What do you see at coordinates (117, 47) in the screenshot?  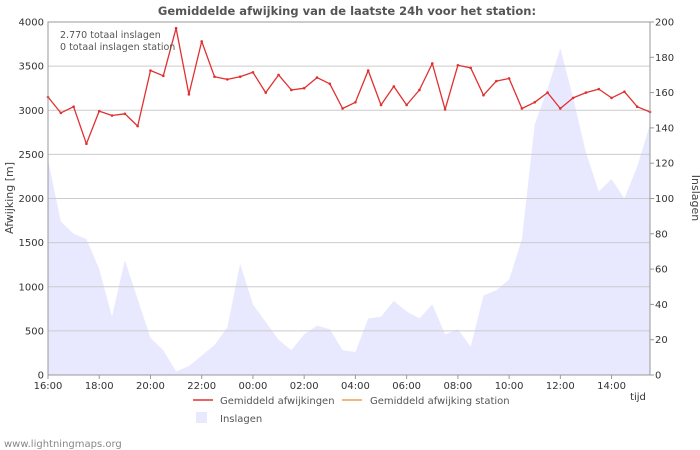 I see `station-strikes-annotation: 0 totaal inslagen station` at bounding box center [117, 47].